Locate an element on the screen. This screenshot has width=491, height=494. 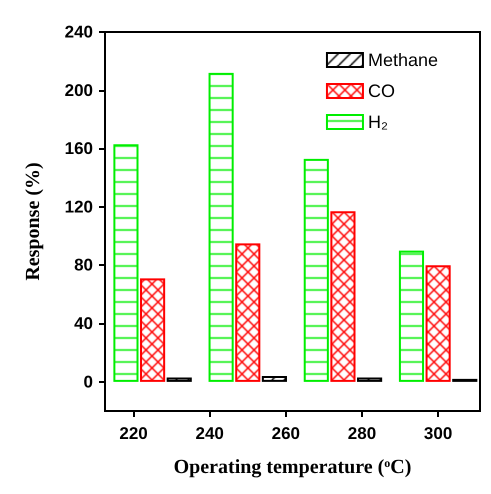
x-tick-label: 280 is located at coordinates (362, 433).